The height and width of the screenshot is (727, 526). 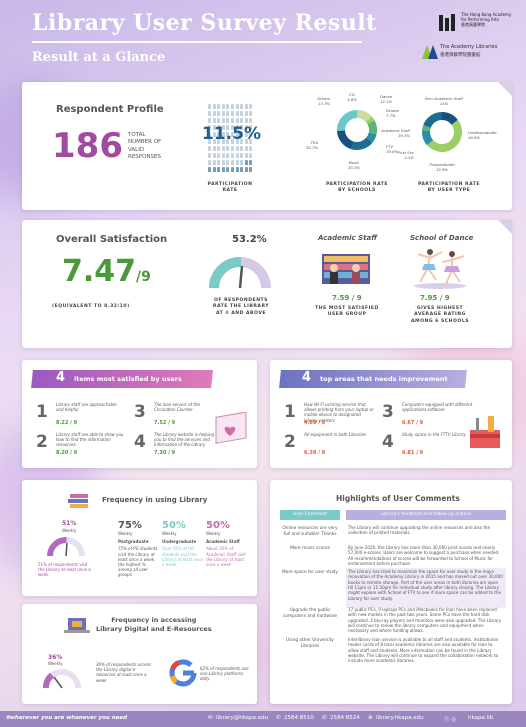 I want to click on academy-libraries-logo: The Academy Libraries 香港演藝學院圖書館, so click(x=470, y=52).